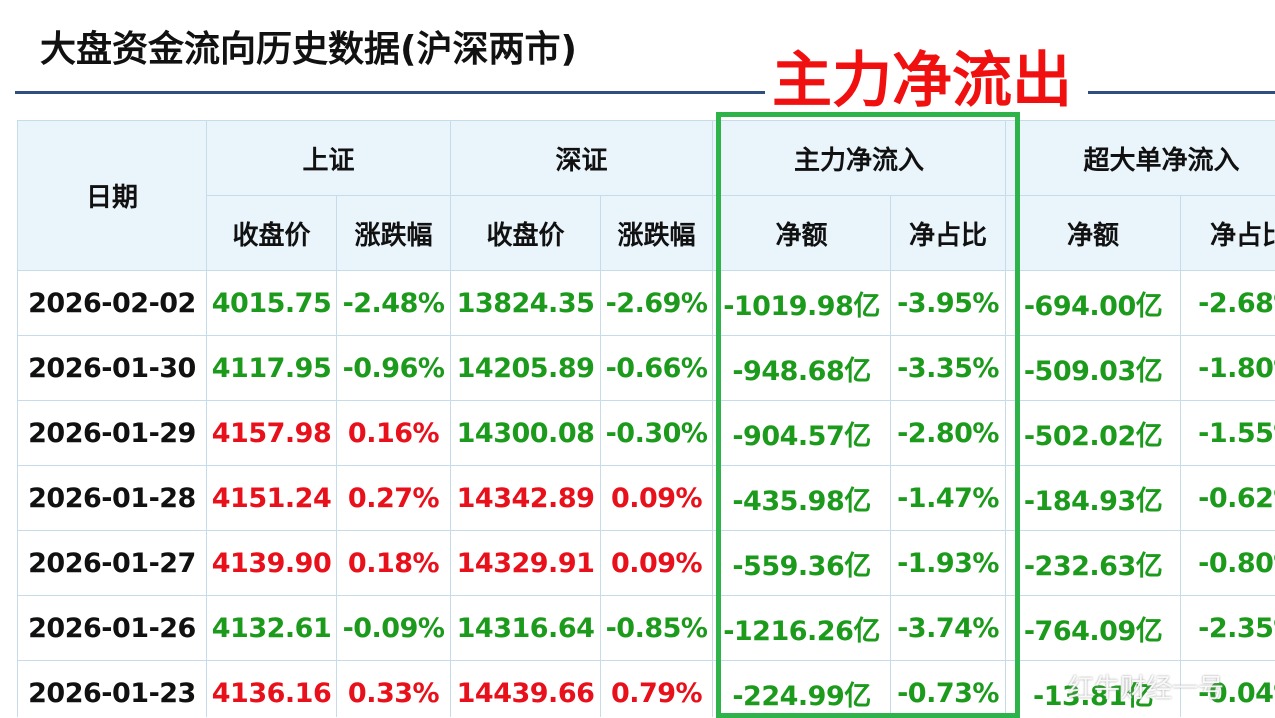 This screenshot has height=718, width=1275. Describe the element at coordinates (112, 498) in the screenshot. I see `cell: 2026-01-28` at that location.